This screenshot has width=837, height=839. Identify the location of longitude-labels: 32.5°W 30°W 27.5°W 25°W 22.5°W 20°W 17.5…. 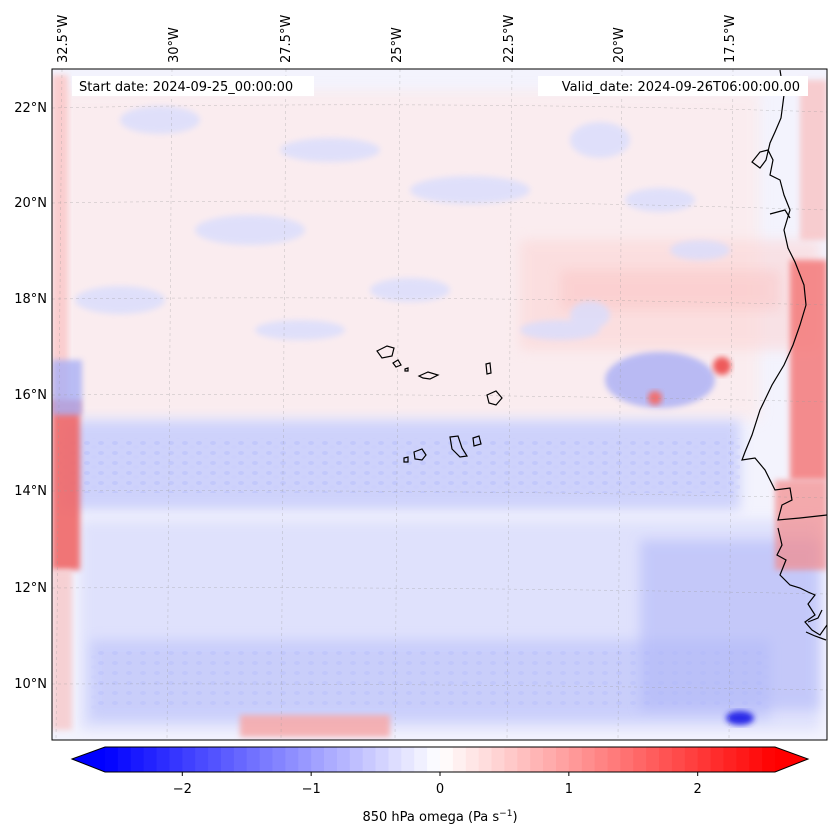
(397, 39).